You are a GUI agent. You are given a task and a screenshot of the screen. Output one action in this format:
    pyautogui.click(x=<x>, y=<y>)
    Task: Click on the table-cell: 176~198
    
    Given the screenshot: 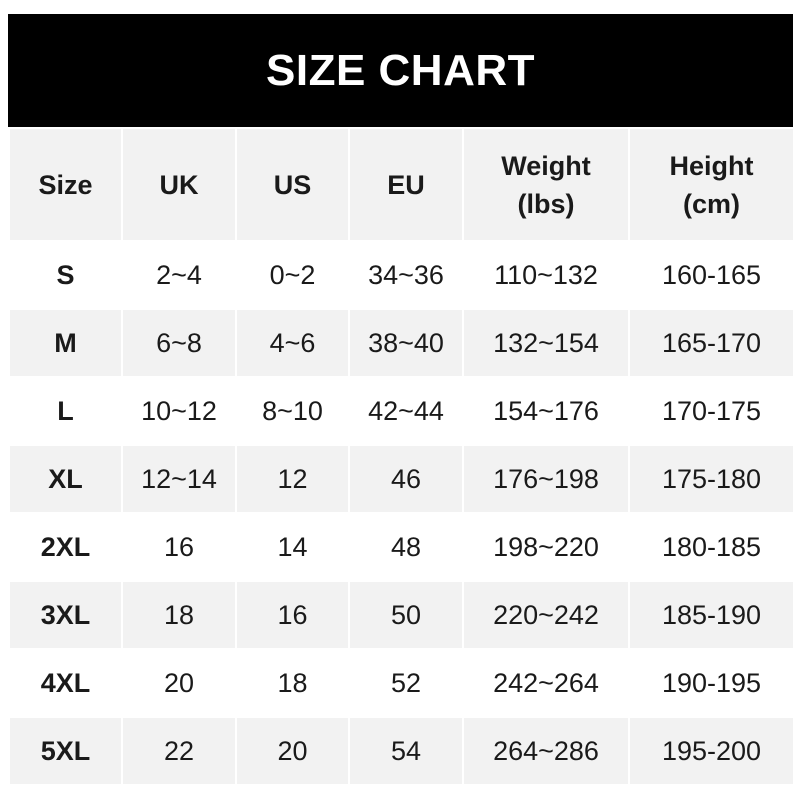 What is the action you would take?
    pyautogui.click(x=546, y=479)
    